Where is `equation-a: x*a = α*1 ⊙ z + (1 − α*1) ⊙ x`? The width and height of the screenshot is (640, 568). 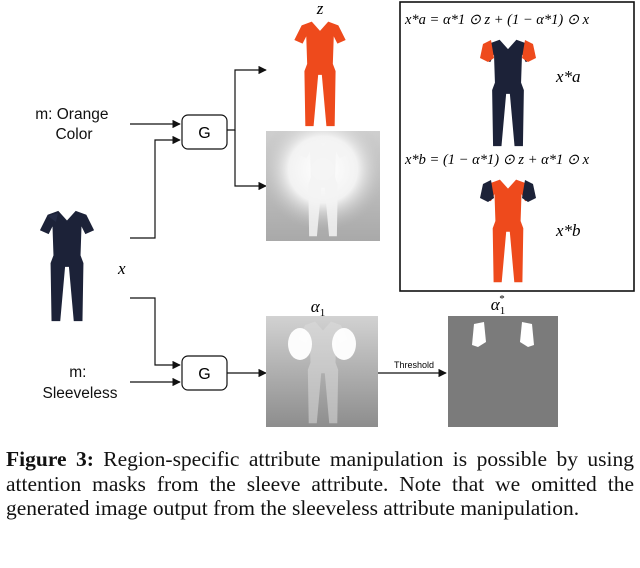
equation-a: x*a = α*1 ⊙ z + (1 − α*1) ⊙ x is located at coordinates (497, 20).